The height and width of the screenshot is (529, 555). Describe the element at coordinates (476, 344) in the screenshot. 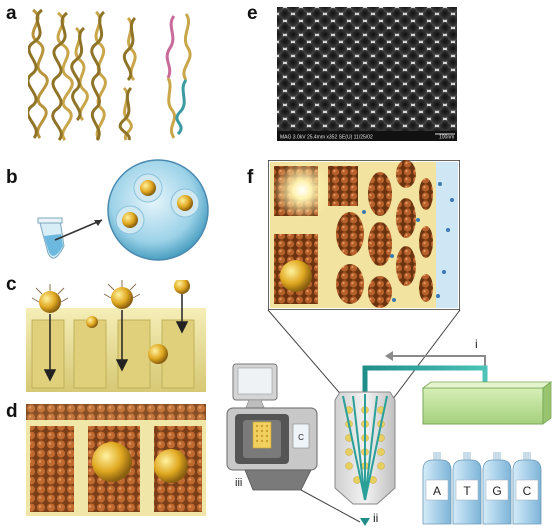

I see `label-i: i` at that location.